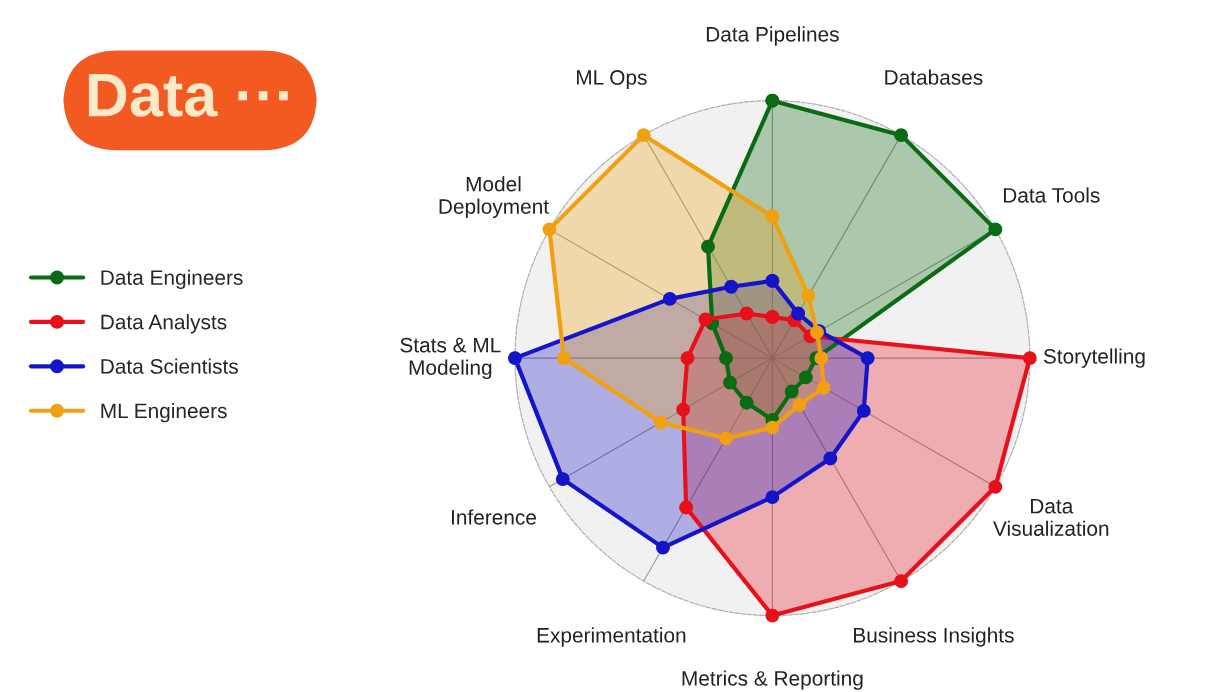 The width and height of the screenshot is (1226, 692). I want to click on text: Data ···, so click(188, 95).